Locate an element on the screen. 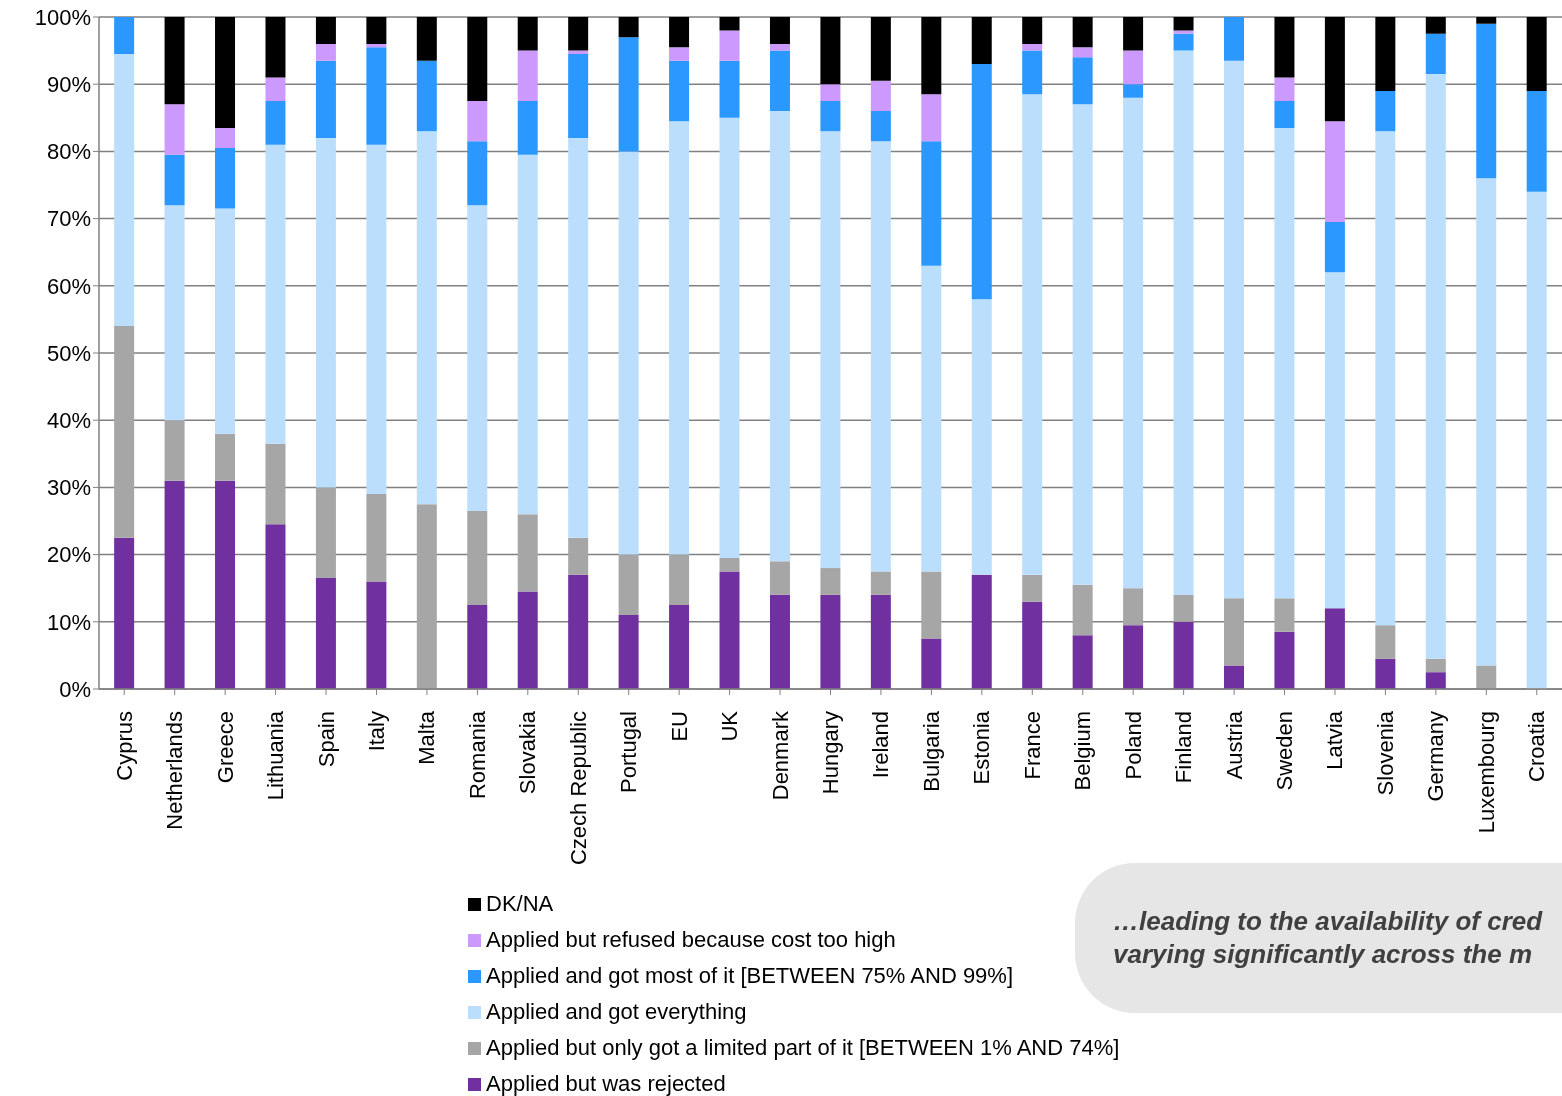  callout-box: …leading to the availability of cred varying significantly across the m is located at coordinates (1318, 938).